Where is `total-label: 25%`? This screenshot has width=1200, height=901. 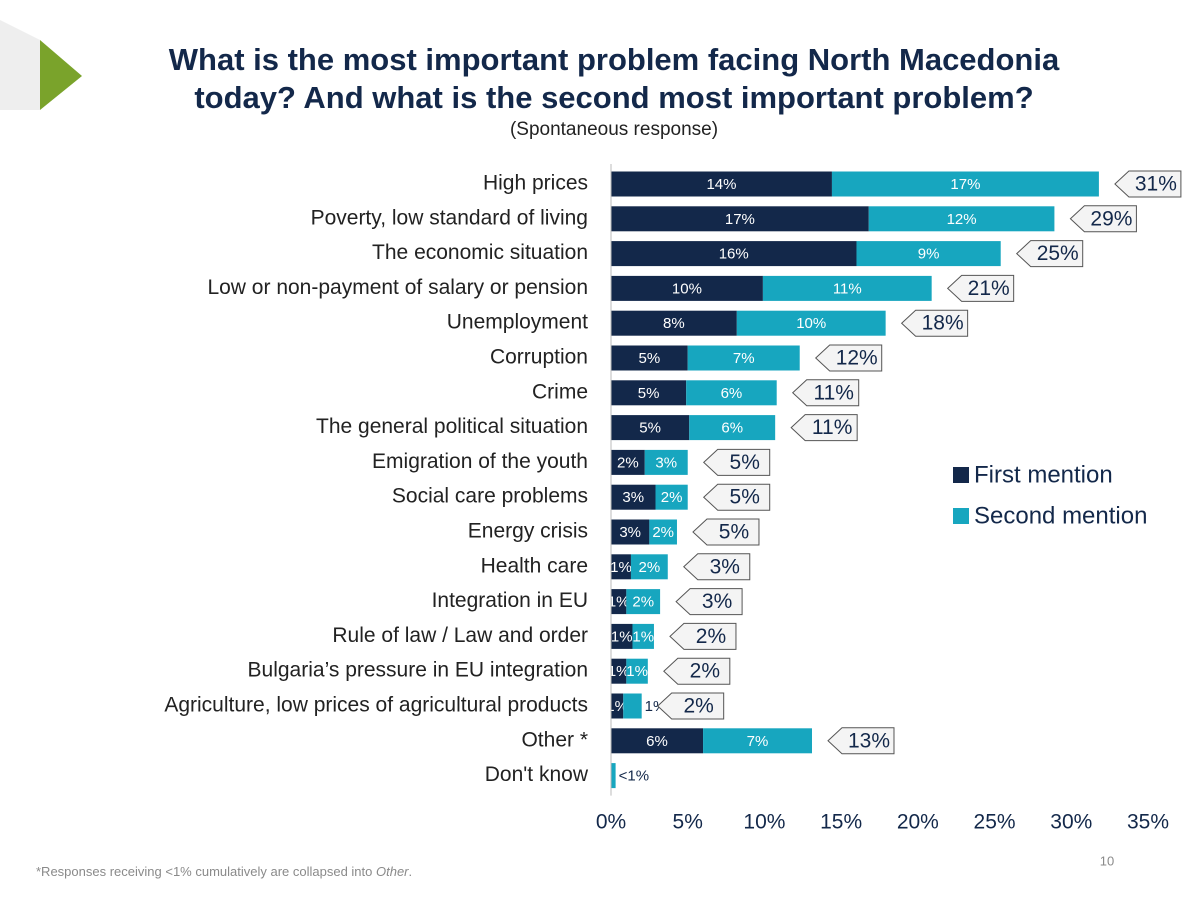 total-label: 25% is located at coordinates (1058, 253).